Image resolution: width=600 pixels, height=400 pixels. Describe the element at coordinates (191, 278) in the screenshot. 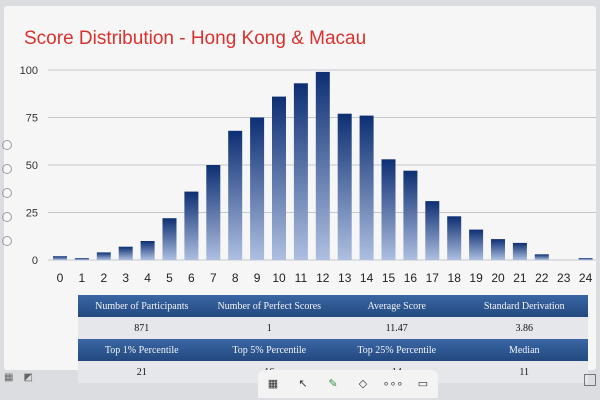

I see `x-tick-label: 6` at that location.